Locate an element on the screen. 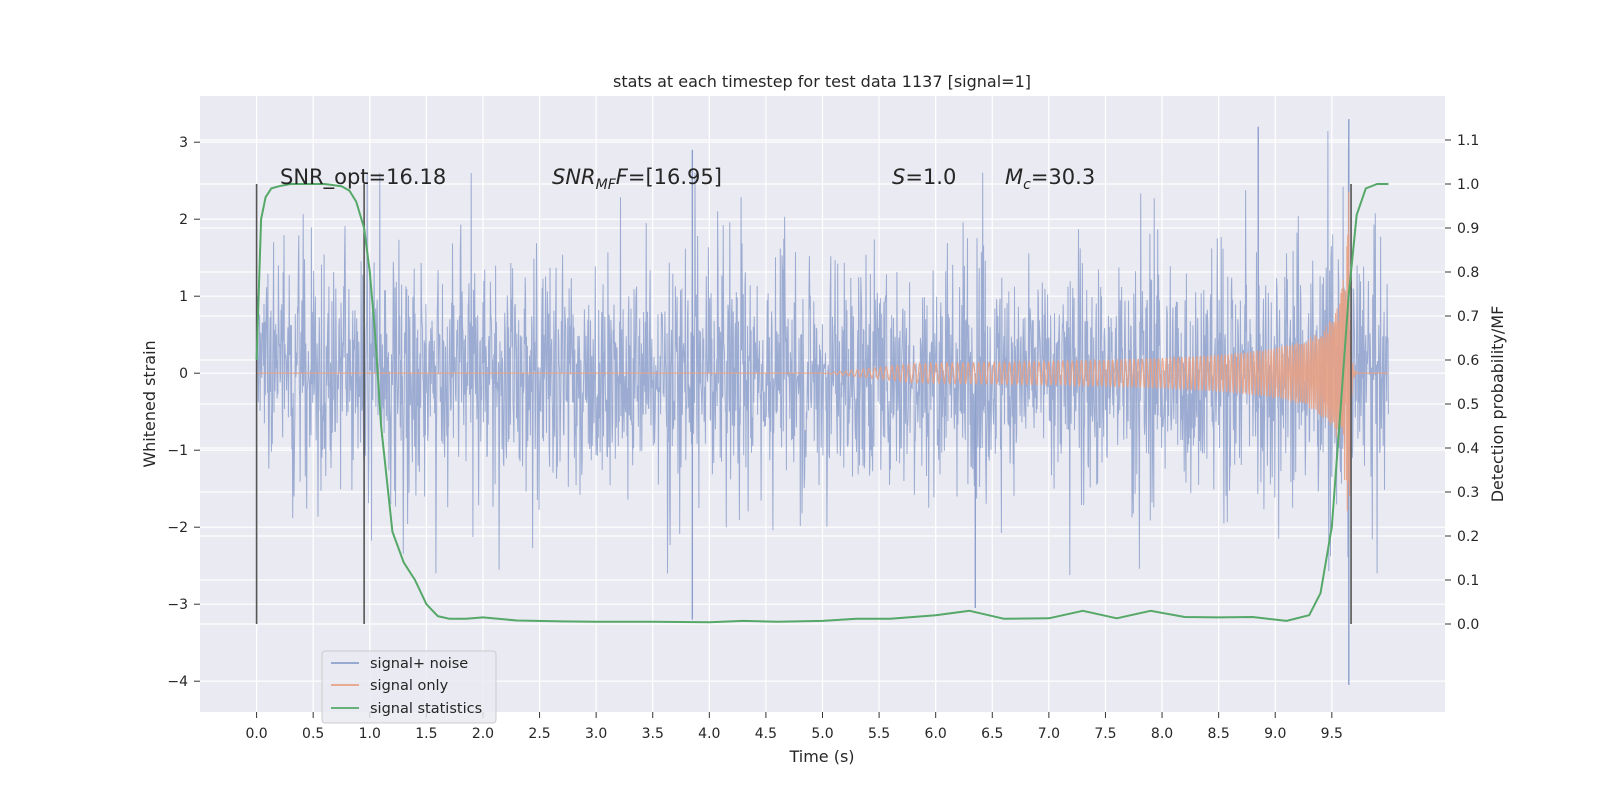  annotation-snr-mf-value: =[16.95] is located at coordinates (675, 177).